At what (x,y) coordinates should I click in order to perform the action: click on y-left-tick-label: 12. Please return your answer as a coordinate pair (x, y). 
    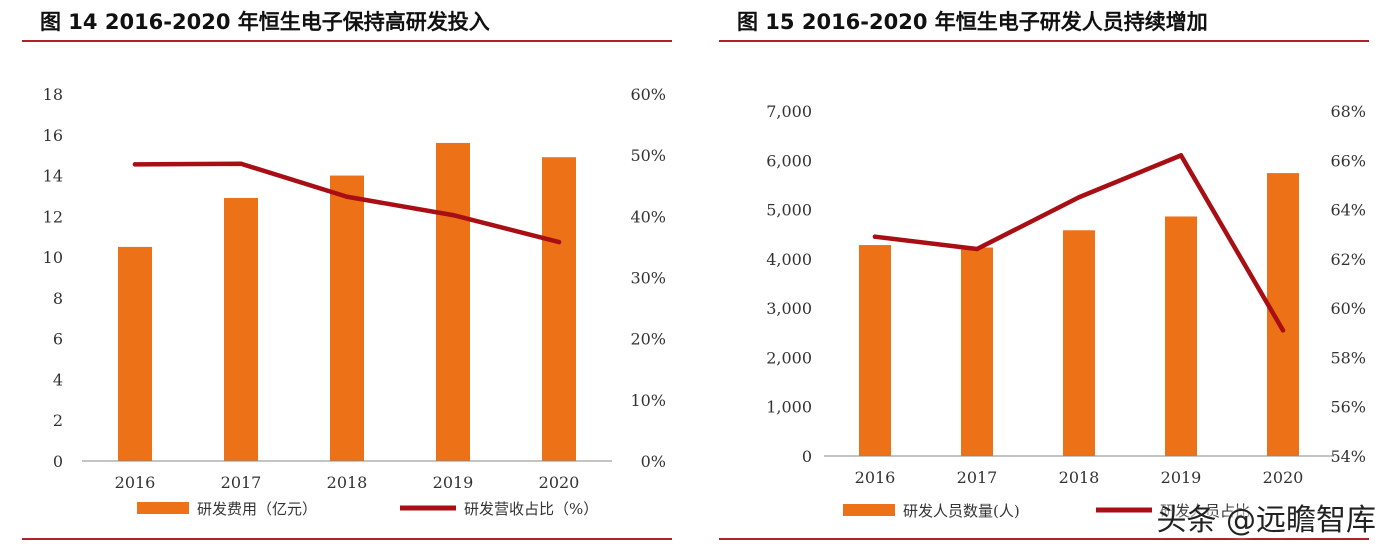
    Looking at the image, I should click on (53, 216).